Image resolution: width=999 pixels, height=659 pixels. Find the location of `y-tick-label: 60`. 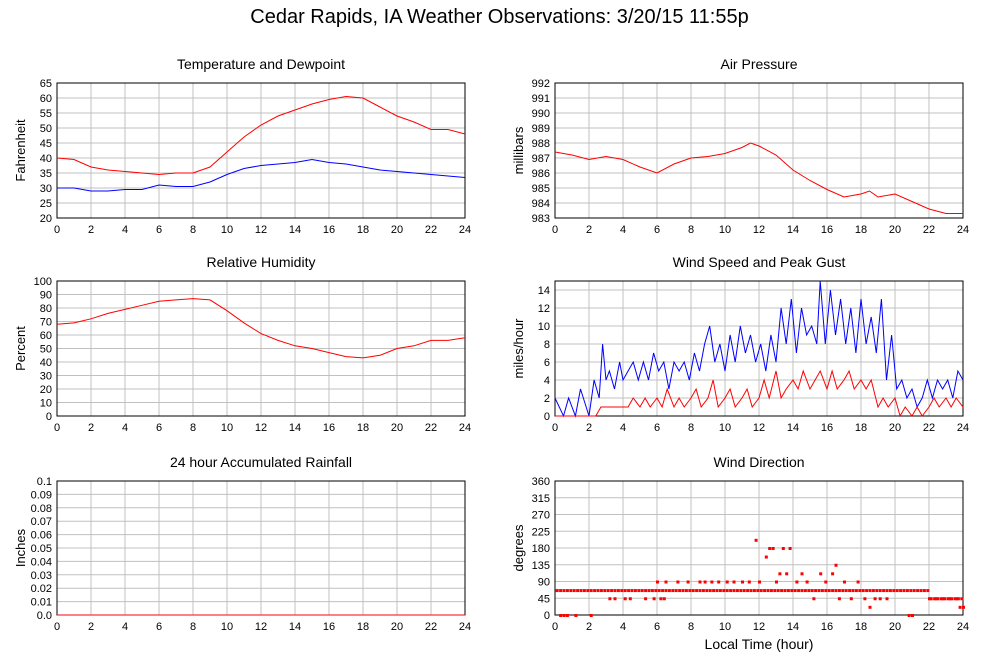

y-tick-label: 60 is located at coordinates (46, 99).